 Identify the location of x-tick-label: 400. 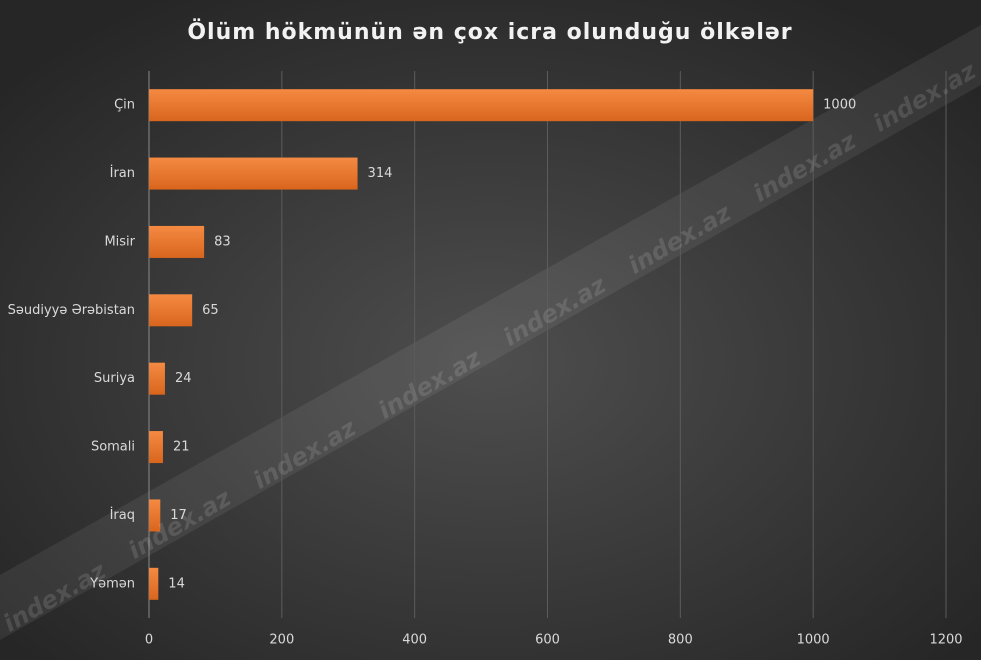
(414, 640).